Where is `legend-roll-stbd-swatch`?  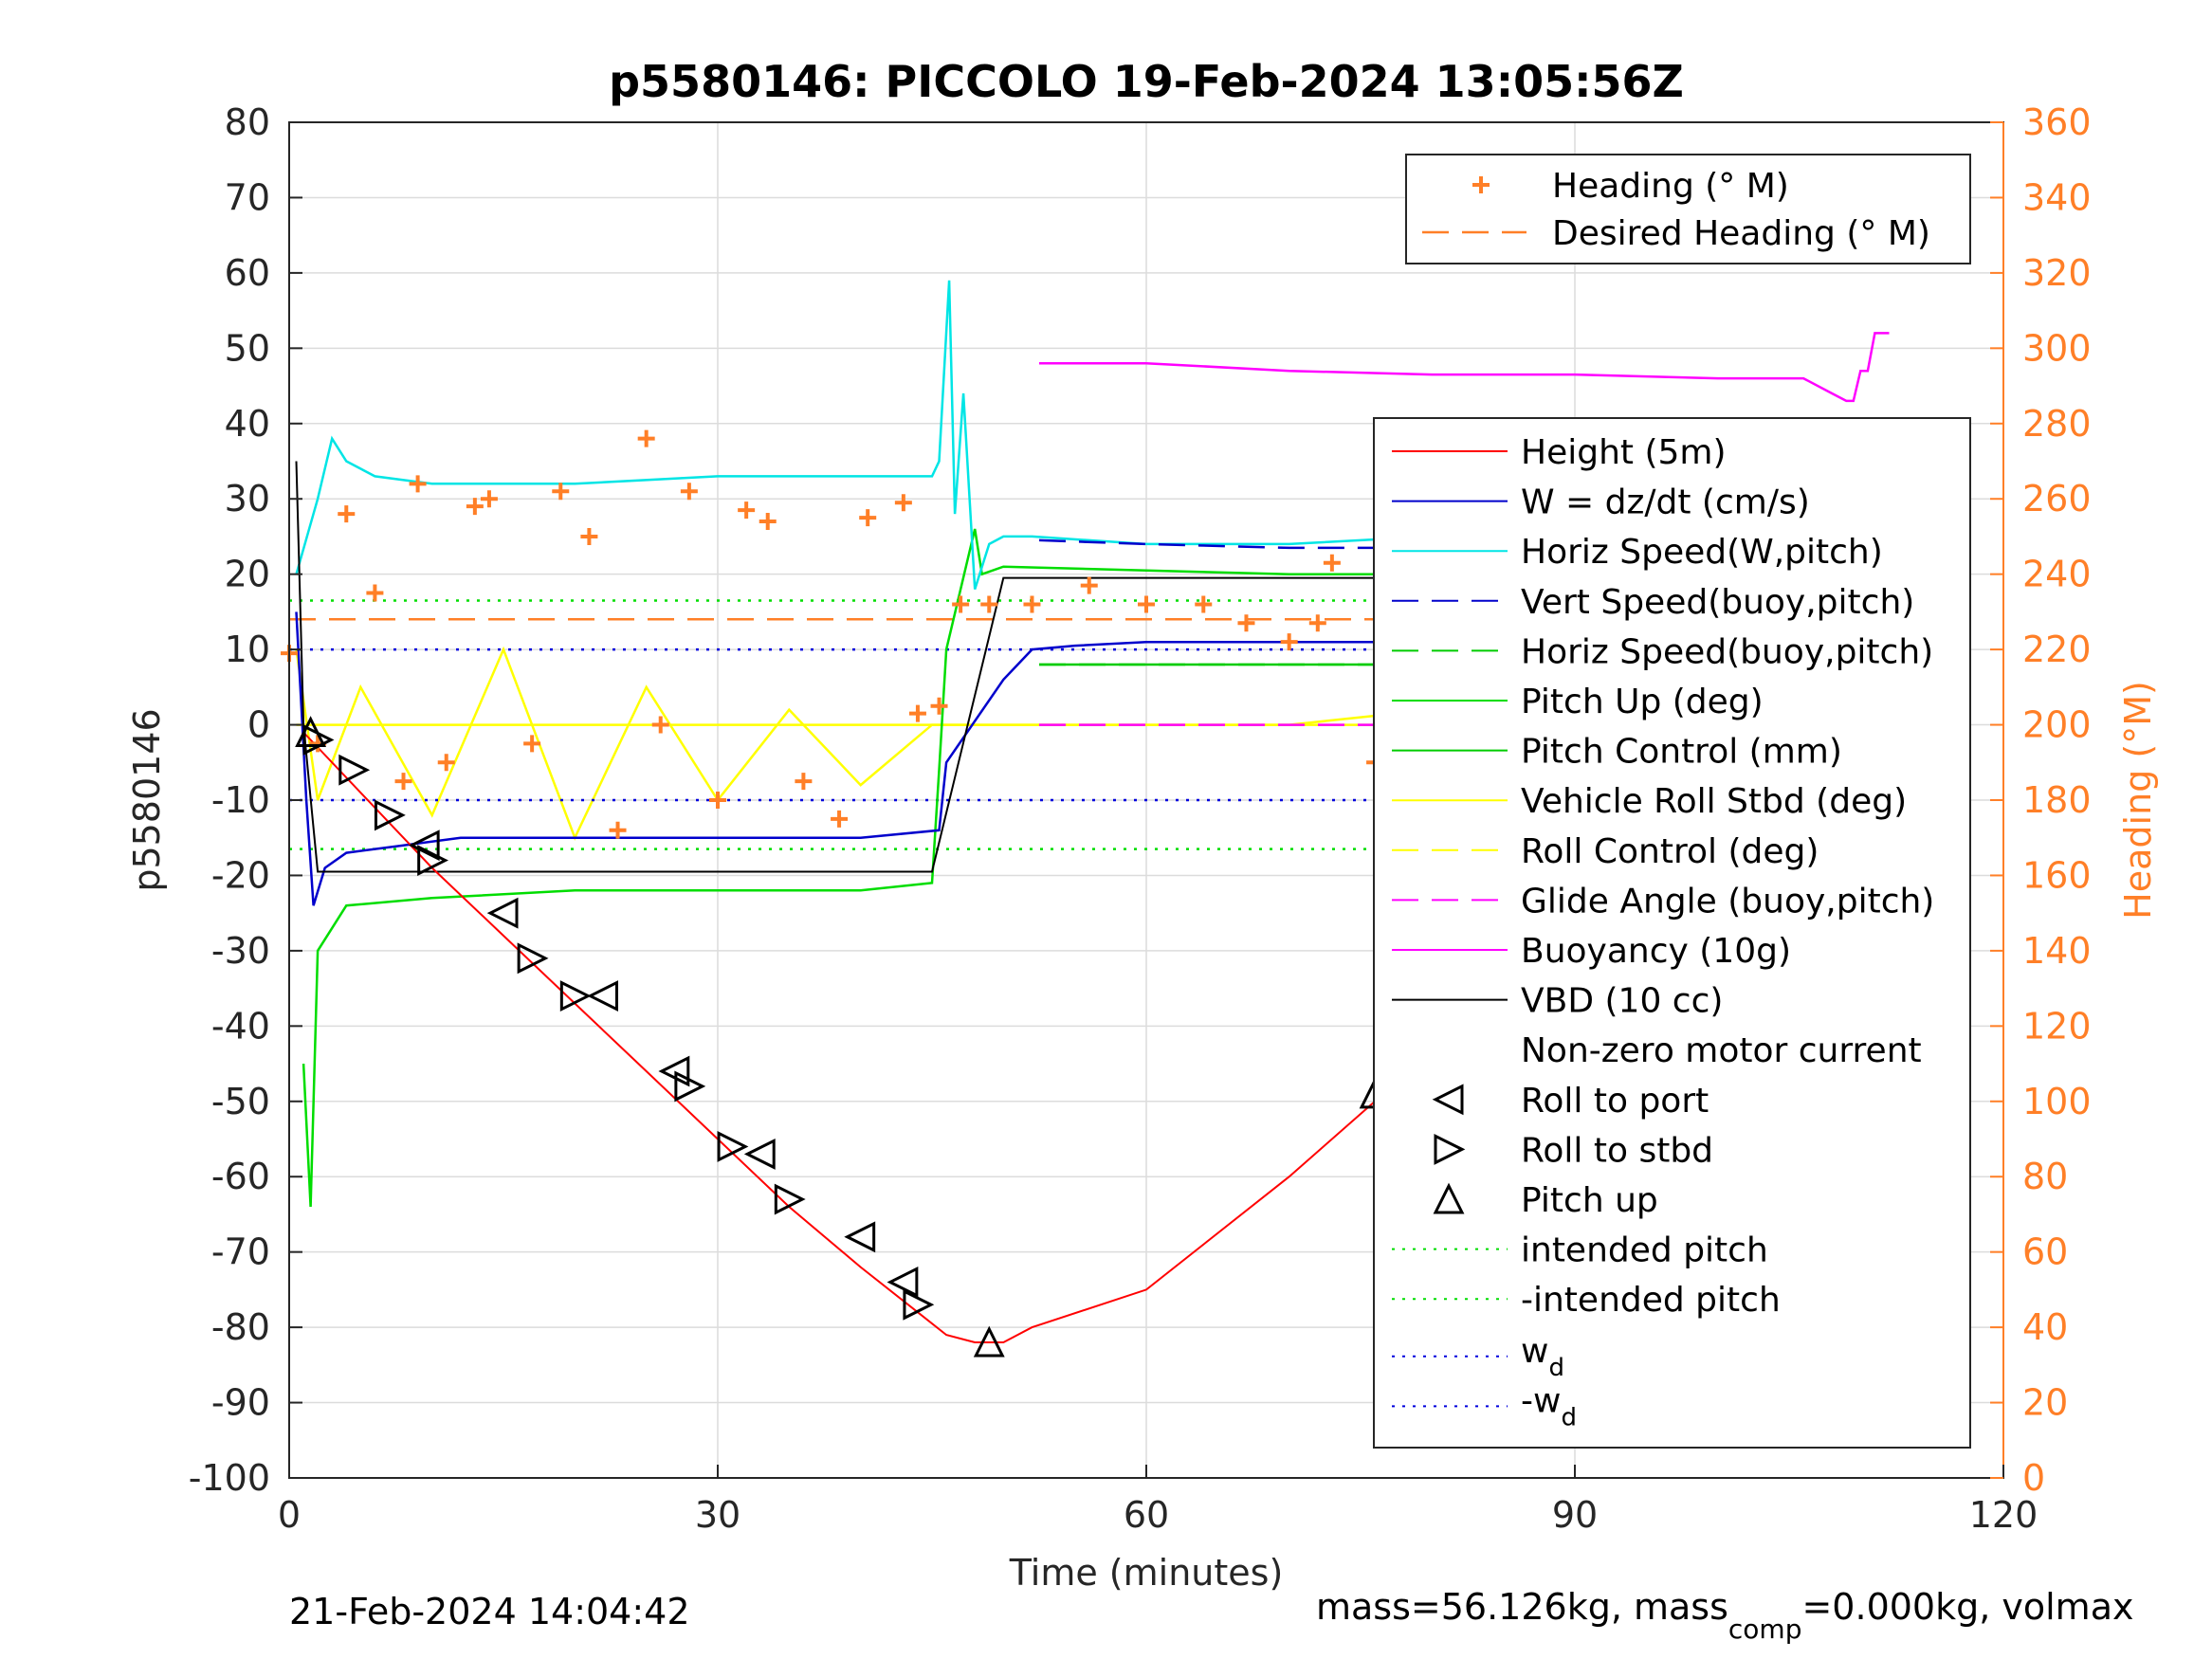
legend-roll-stbd-swatch is located at coordinates (1450, 1149).